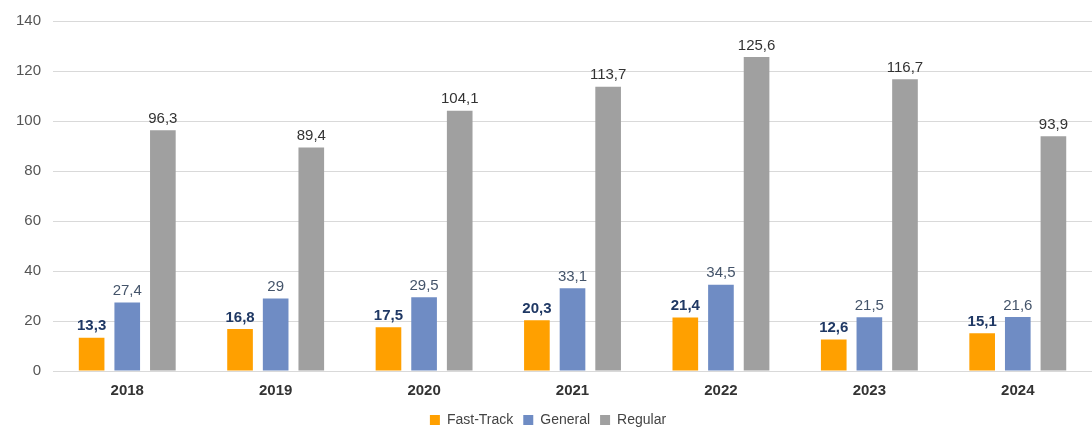 This screenshot has width=1092, height=437. What do you see at coordinates (459, 98) in the screenshot?
I see `data-label: 104,1` at bounding box center [459, 98].